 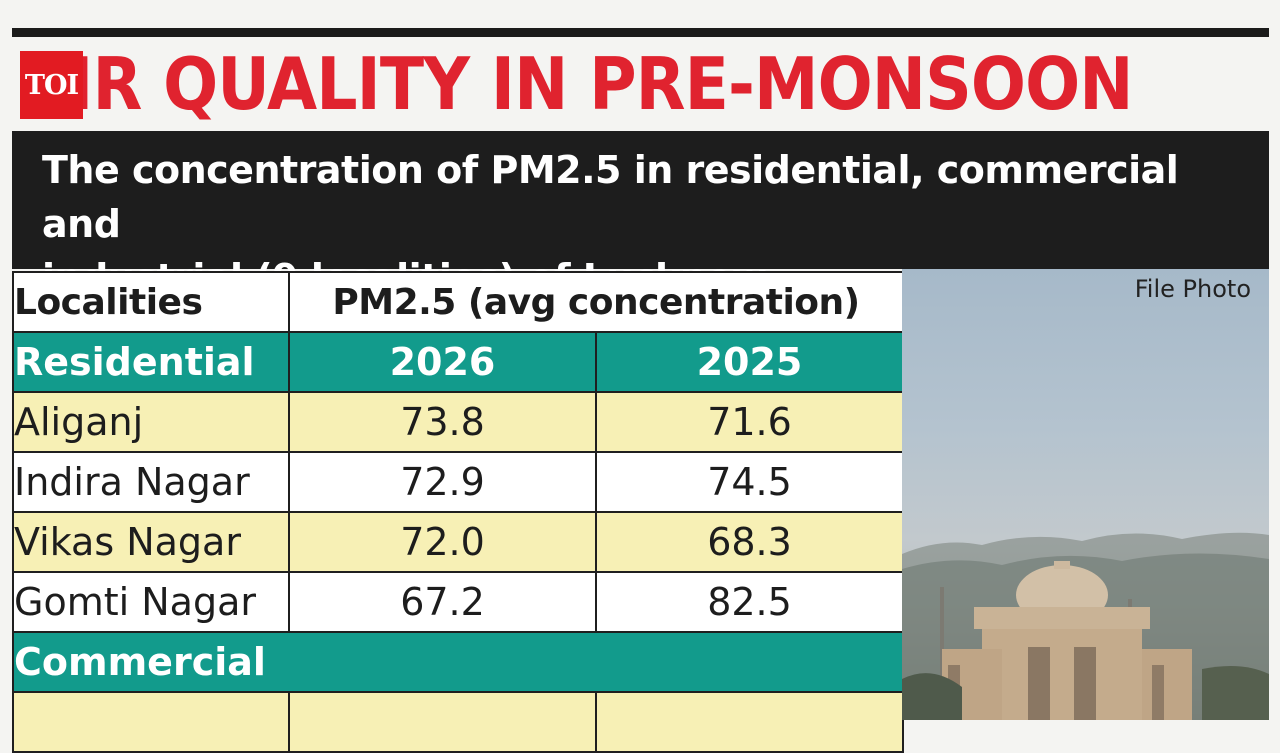 I want to click on year-2025-header: 2025, so click(x=749, y=362).